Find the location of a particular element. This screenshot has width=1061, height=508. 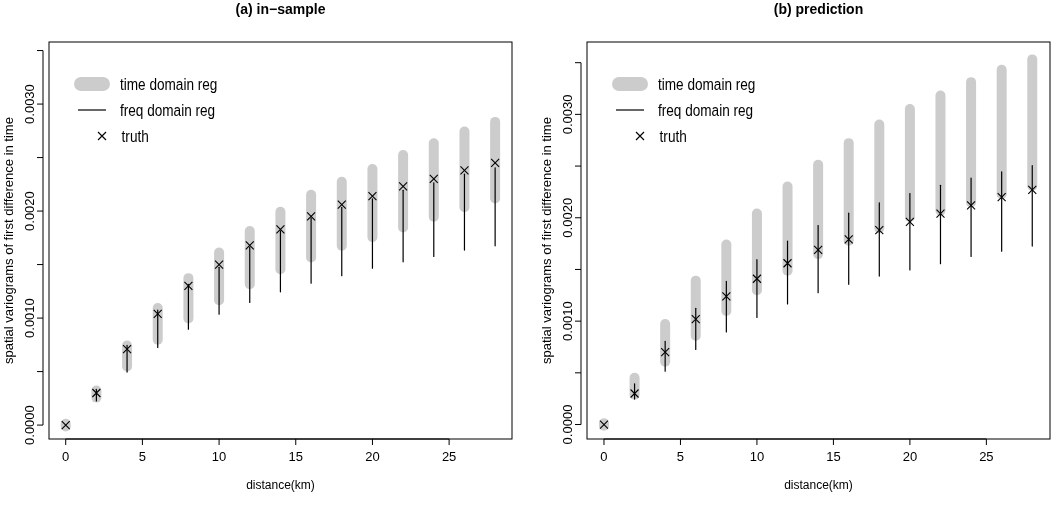

chart-title: (b) prediction is located at coordinates (818, 9).